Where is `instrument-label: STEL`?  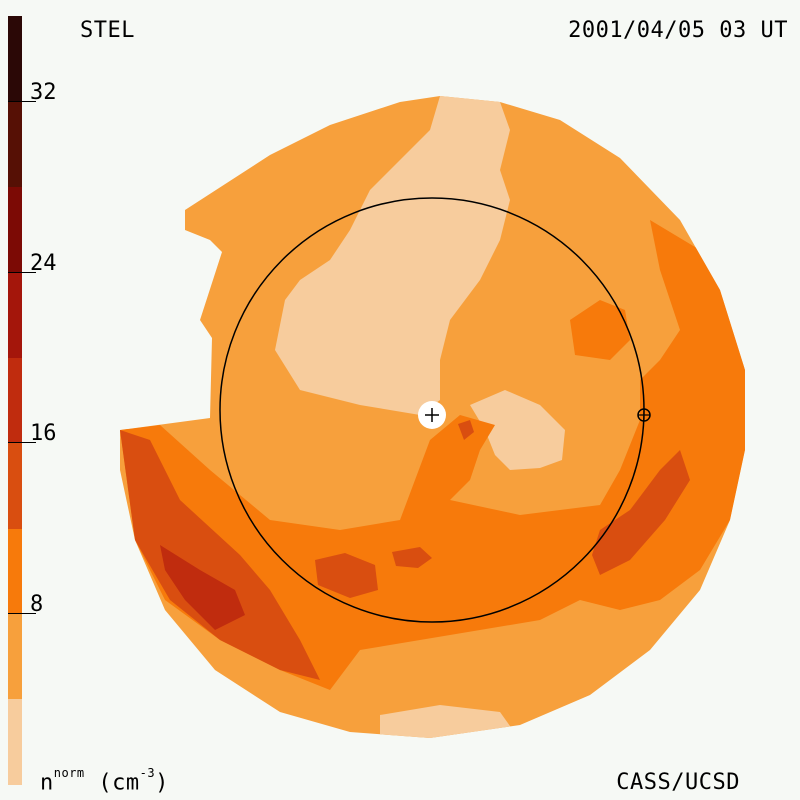
instrument-label: STEL is located at coordinates (107, 30).